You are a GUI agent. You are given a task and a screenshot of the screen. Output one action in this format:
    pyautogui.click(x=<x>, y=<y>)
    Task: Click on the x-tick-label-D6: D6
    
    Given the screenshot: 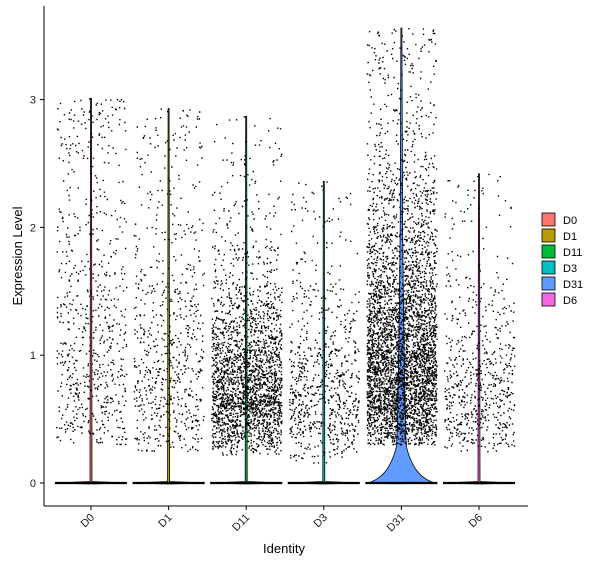 What is the action you would take?
    pyautogui.click(x=476, y=521)
    